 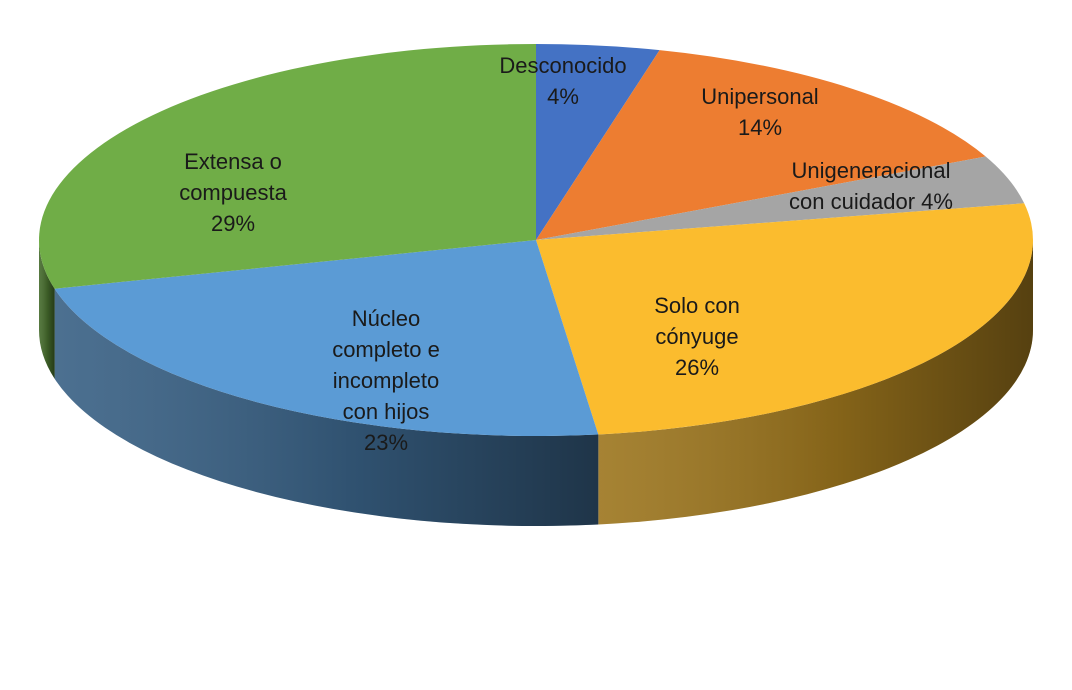 I want to click on slice-label-nucleo-completo-e-incompleto-con-hijos: Núcleo completo e incompleto con hijos 23%, so click(x=386, y=380).